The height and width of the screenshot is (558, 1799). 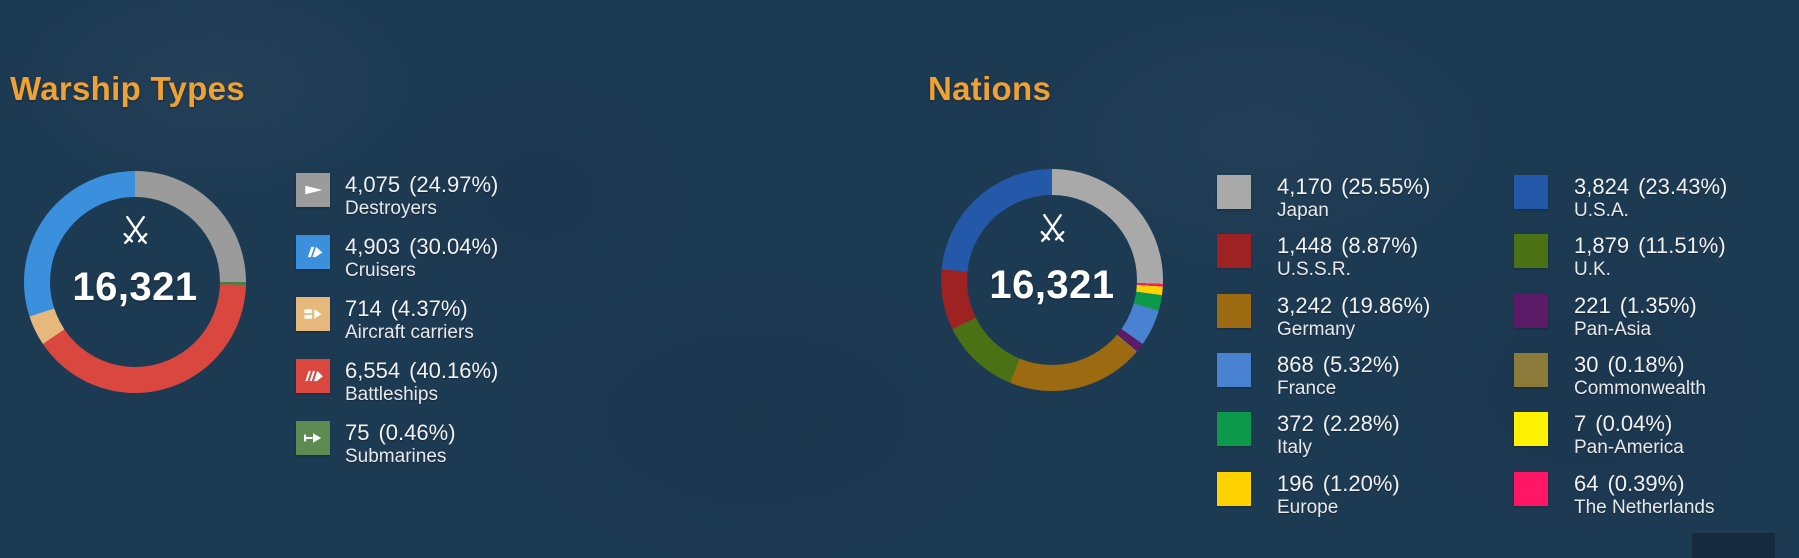 What do you see at coordinates (1629, 447) in the screenshot?
I see `legend-label: Pan-America` at bounding box center [1629, 447].